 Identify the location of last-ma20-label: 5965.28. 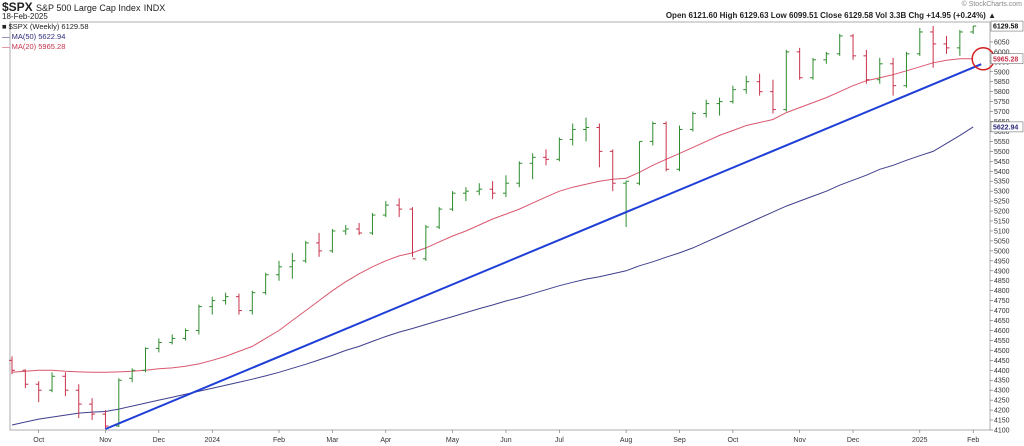
(1007, 59).